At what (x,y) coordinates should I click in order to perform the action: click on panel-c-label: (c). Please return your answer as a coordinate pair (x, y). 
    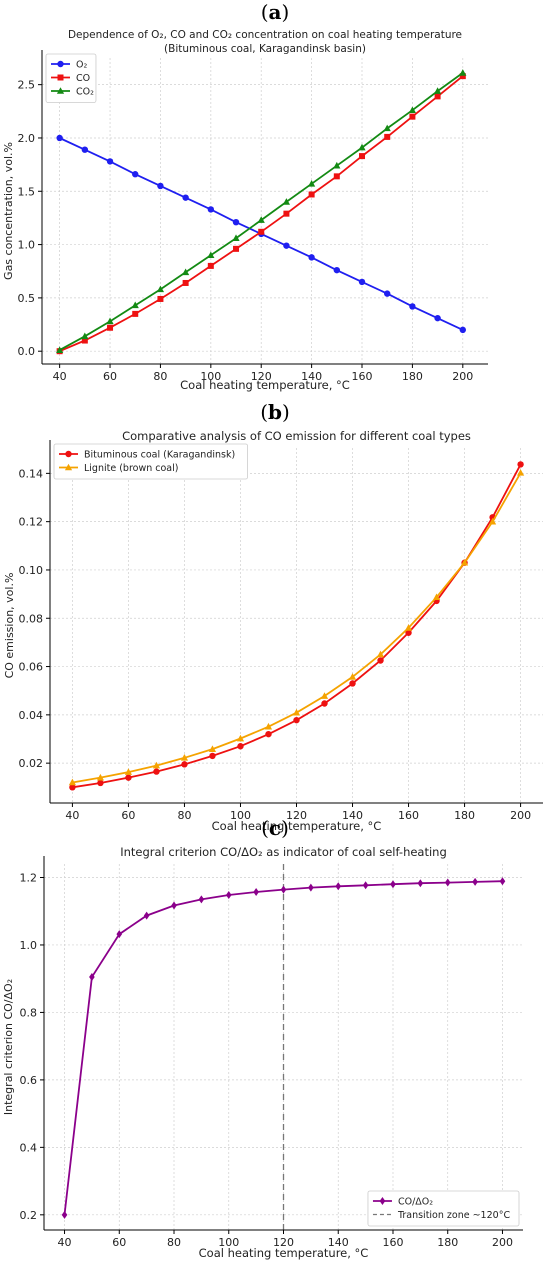
    Looking at the image, I should click on (275, 828).